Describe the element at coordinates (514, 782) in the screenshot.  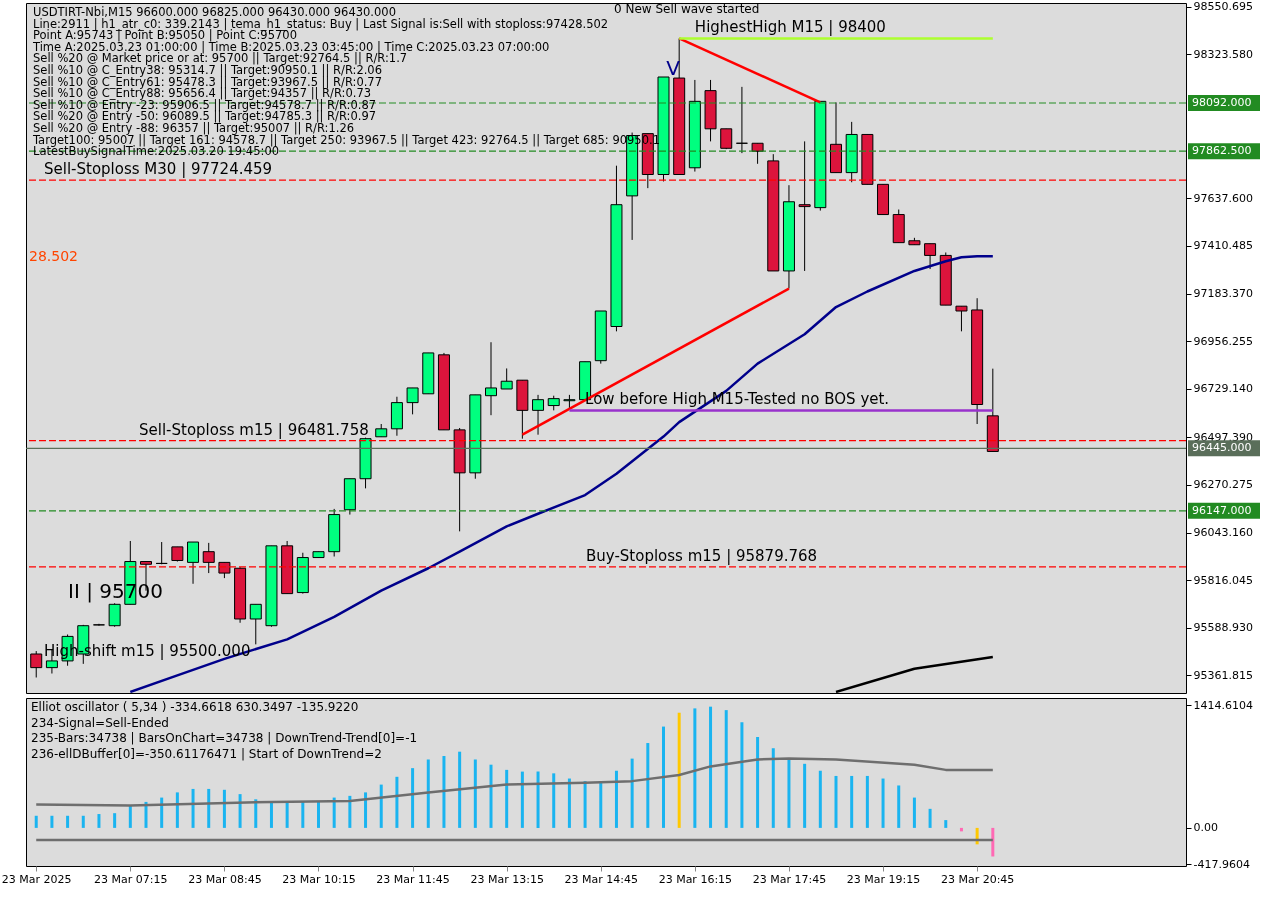
I see `line-series` at that location.